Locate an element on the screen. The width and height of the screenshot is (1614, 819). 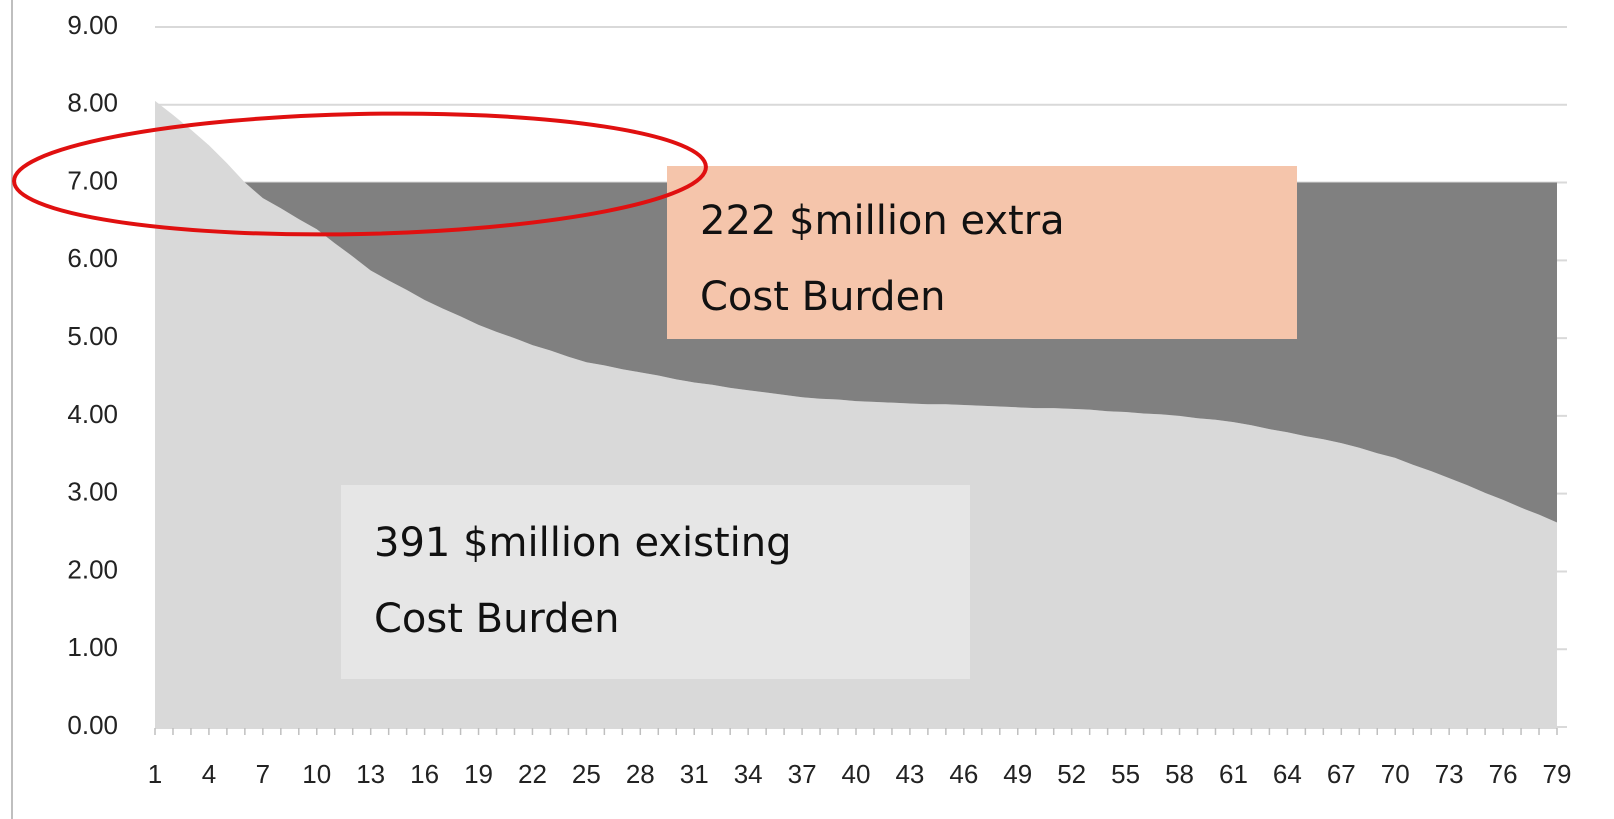
x-tick-label: 70 is located at coordinates (1395, 774).